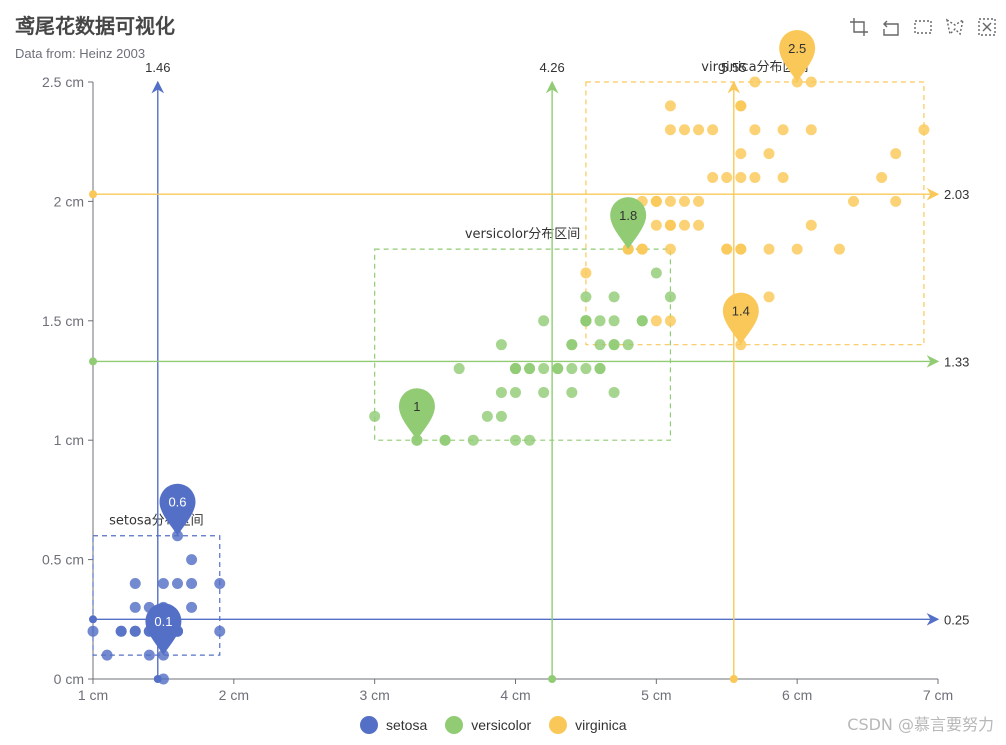  What do you see at coordinates (63, 82) in the screenshot?
I see `y-tick-label: 2.5 cm` at bounding box center [63, 82].